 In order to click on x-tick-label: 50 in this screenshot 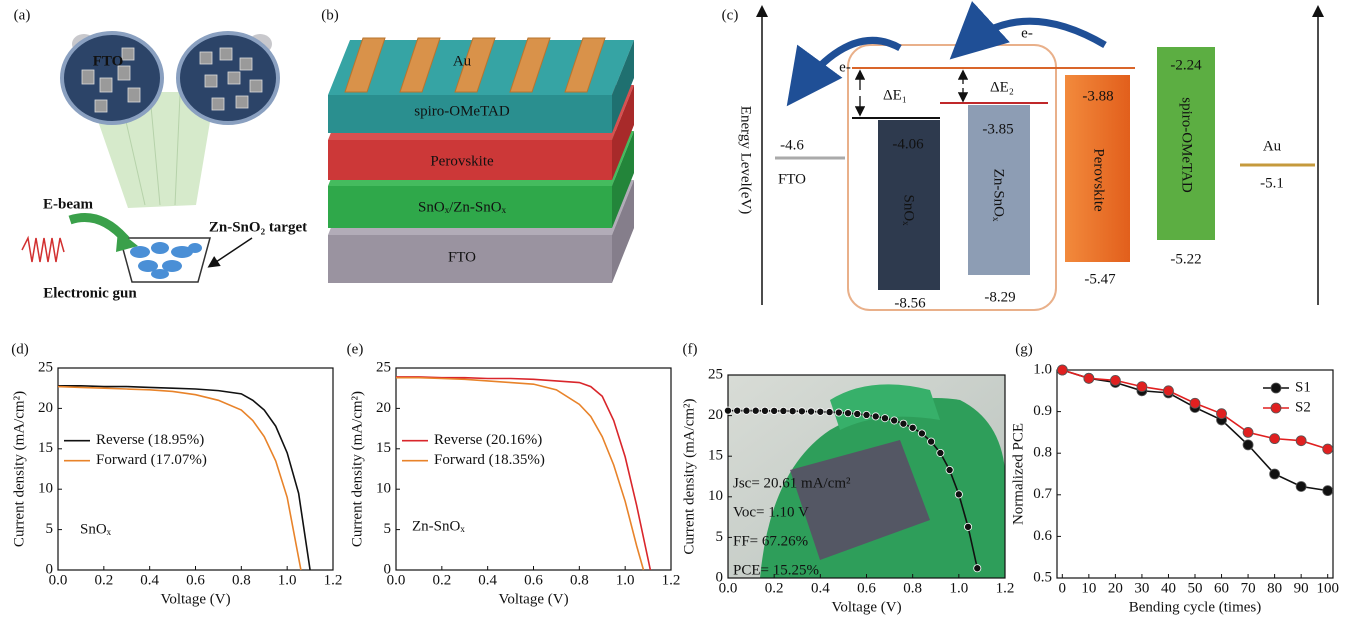, I will do `click(1195, 588)`.